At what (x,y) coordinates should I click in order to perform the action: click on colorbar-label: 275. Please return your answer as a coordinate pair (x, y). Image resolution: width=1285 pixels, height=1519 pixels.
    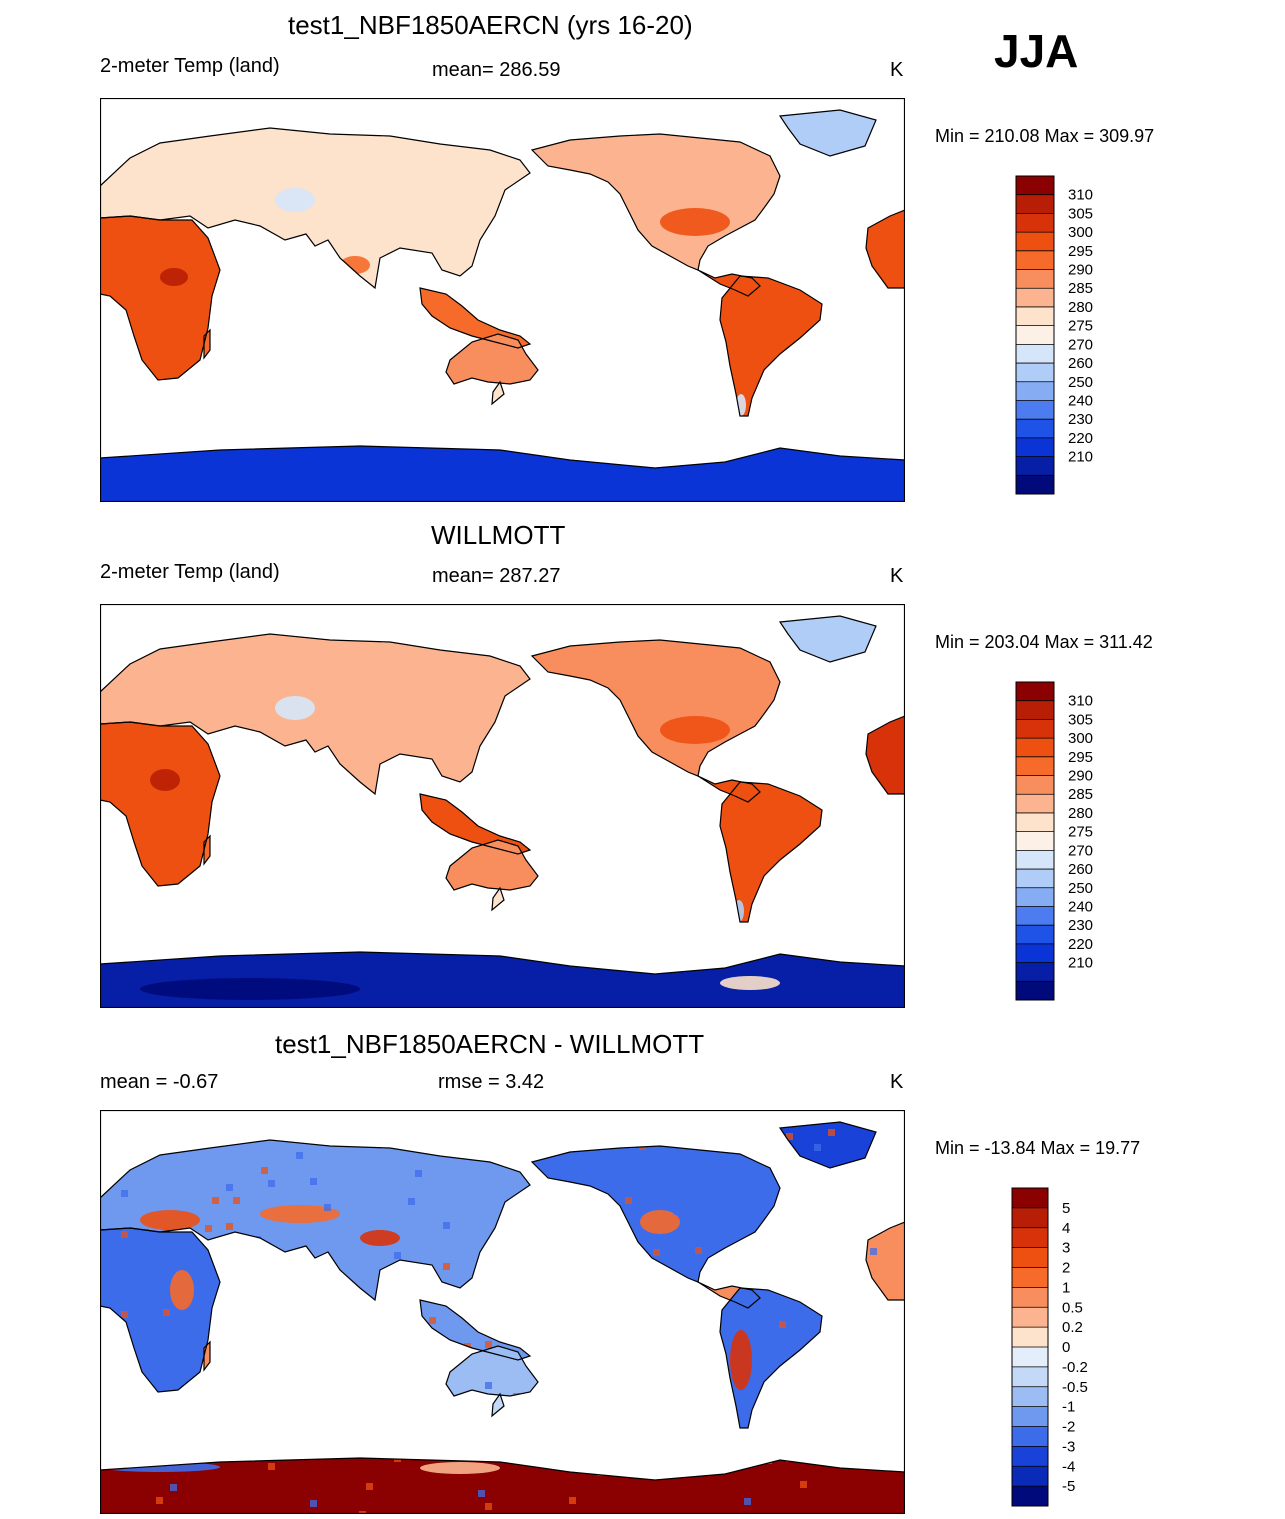
    Looking at the image, I should click on (1080, 326).